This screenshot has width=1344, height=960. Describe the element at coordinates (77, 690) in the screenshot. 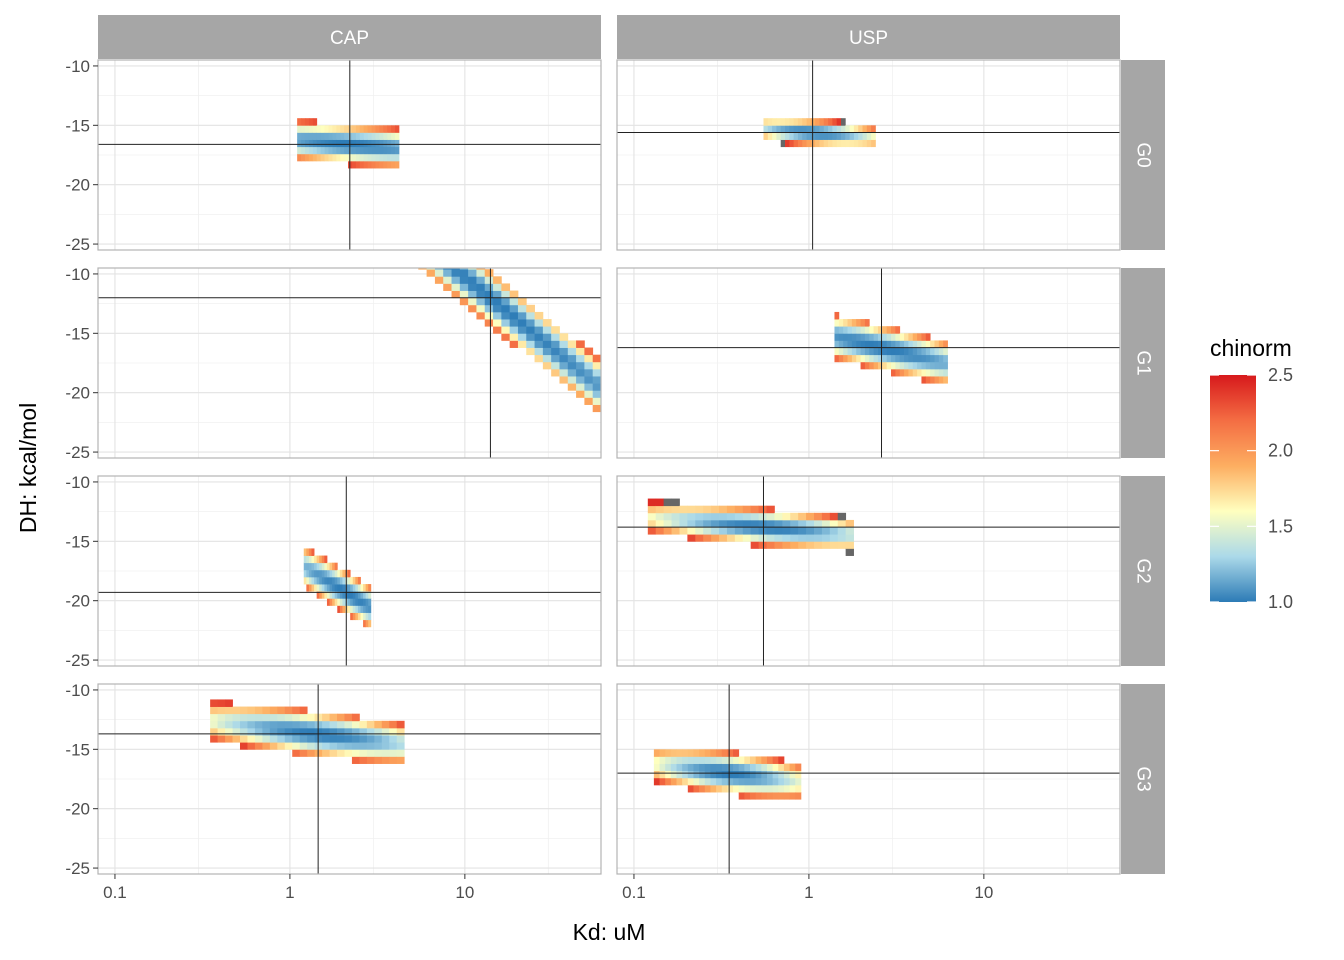

I see `y-tick-label: -10` at that location.